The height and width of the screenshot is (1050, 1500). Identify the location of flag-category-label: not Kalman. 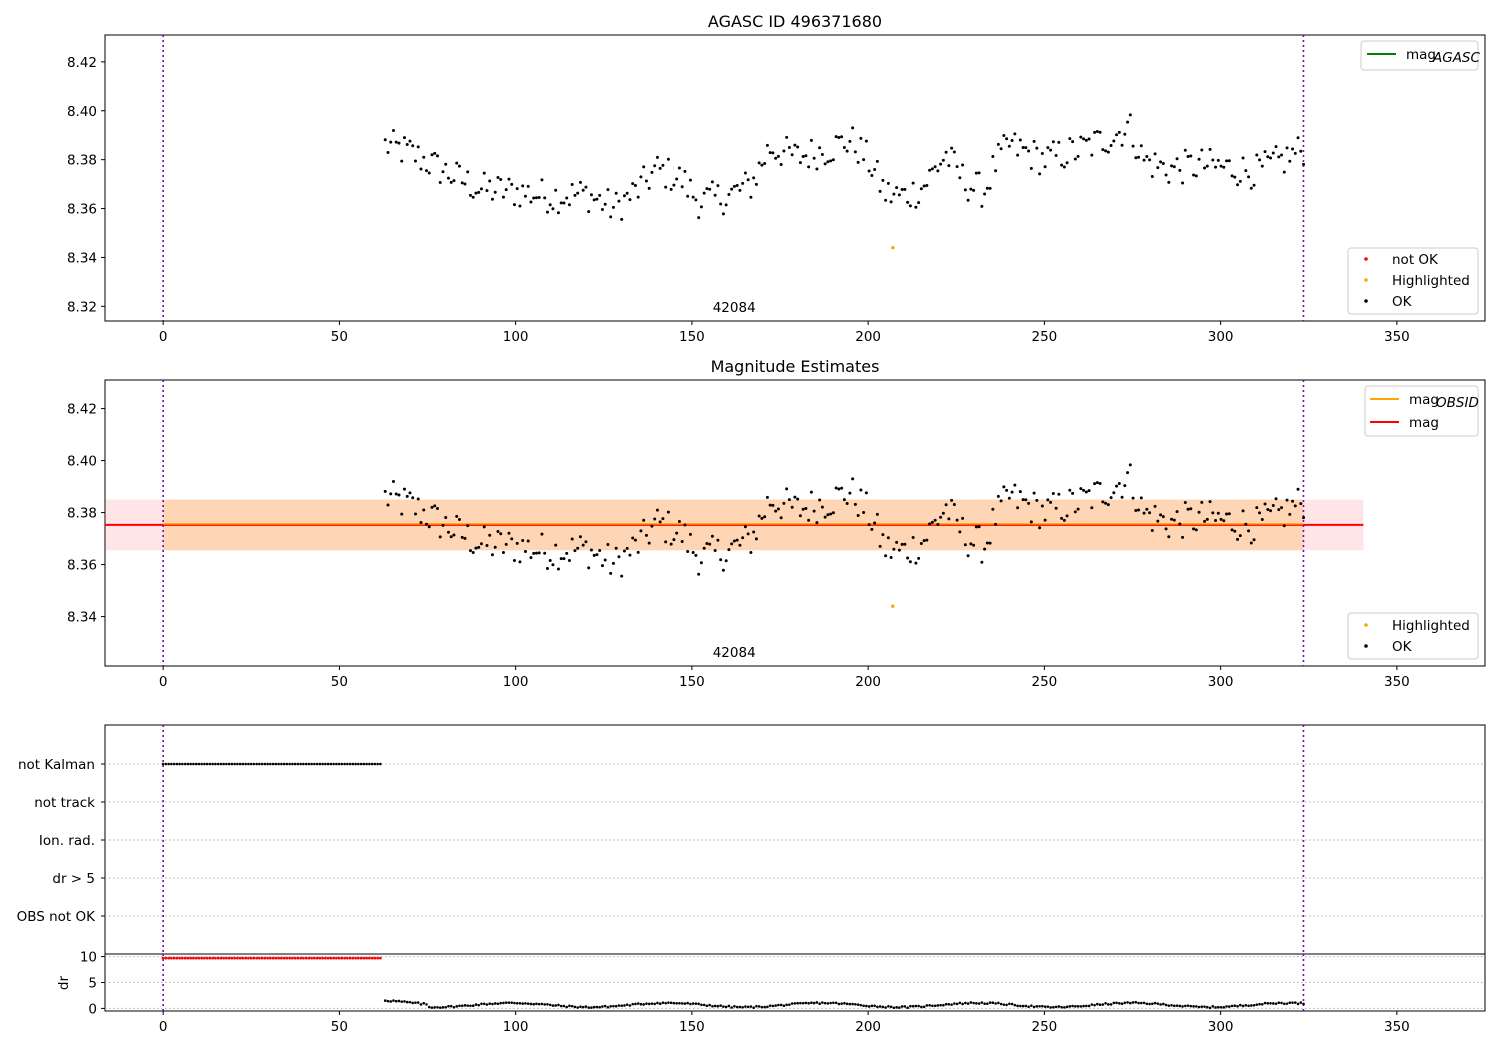
(56, 765).